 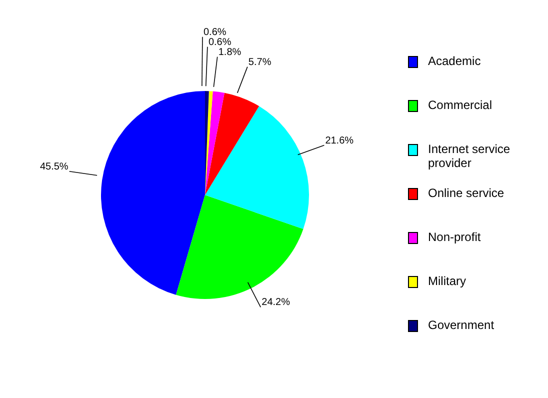 What do you see at coordinates (447, 281) in the screenshot?
I see `legend-label: Military` at bounding box center [447, 281].